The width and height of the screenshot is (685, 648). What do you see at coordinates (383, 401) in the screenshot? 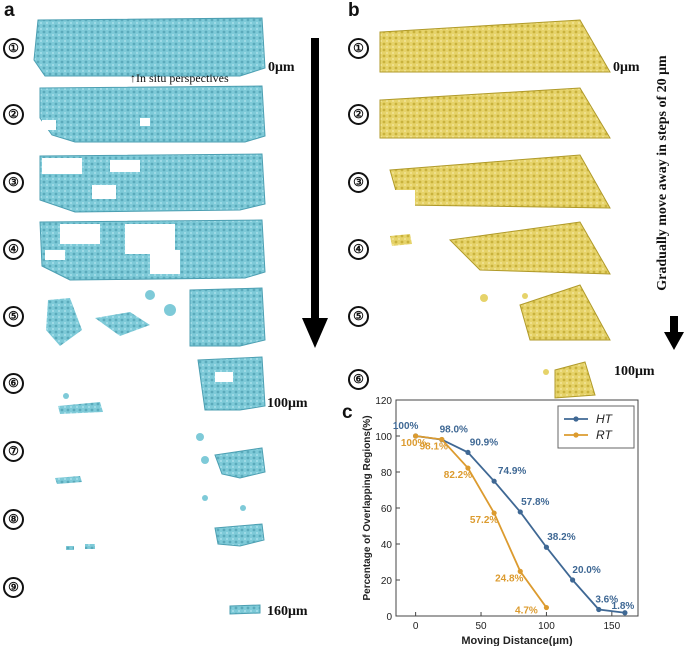
I see `y-tick-label: 120` at bounding box center [383, 401].